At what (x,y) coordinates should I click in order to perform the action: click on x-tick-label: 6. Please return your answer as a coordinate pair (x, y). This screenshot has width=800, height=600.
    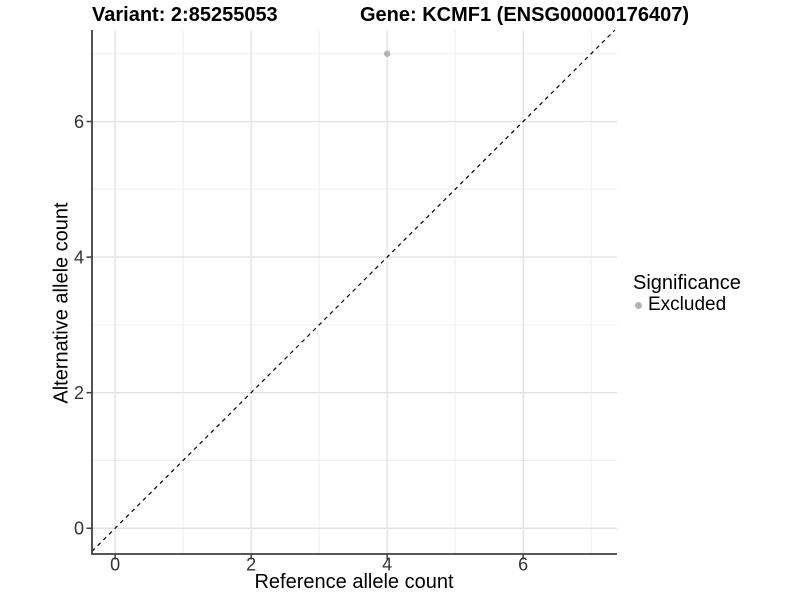
    Looking at the image, I should click on (523, 565).